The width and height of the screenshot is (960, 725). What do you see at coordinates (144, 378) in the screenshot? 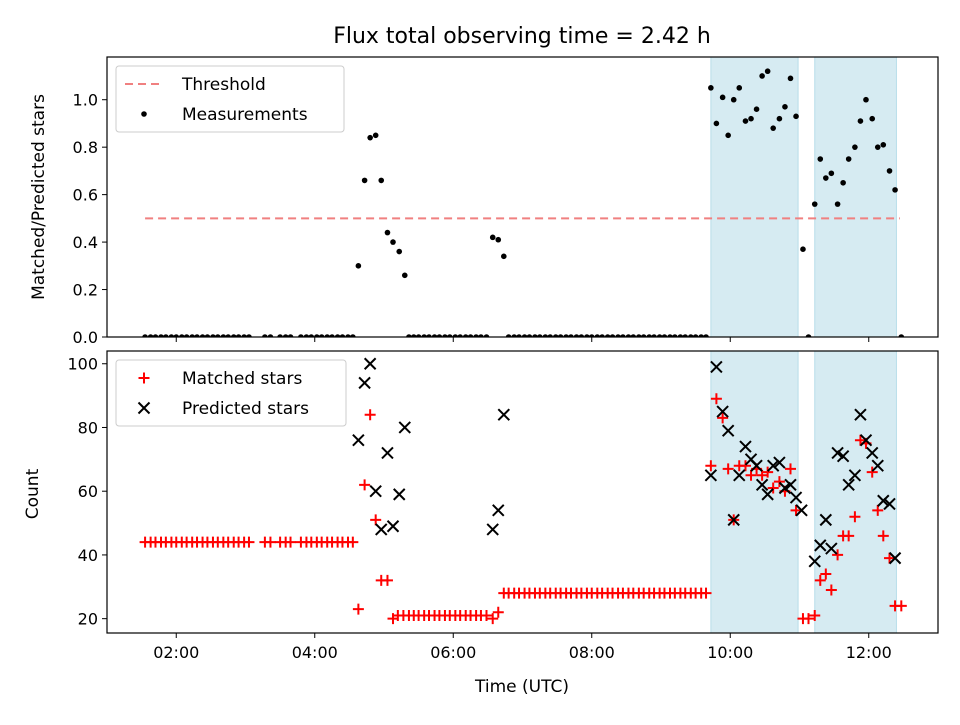
I see `legend-plus-swatch` at bounding box center [144, 378].